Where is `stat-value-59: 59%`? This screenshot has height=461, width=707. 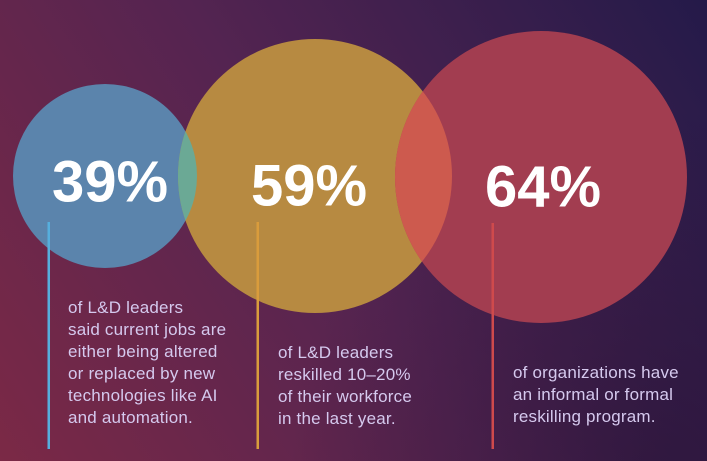
stat-value-59: 59% is located at coordinates (309, 186).